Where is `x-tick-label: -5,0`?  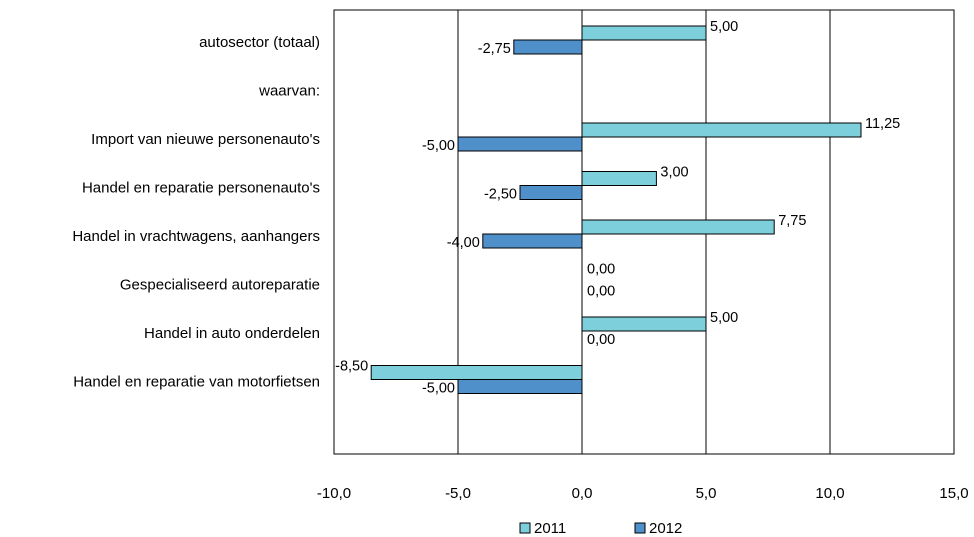
x-tick-label: -5,0 is located at coordinates (458, 493).